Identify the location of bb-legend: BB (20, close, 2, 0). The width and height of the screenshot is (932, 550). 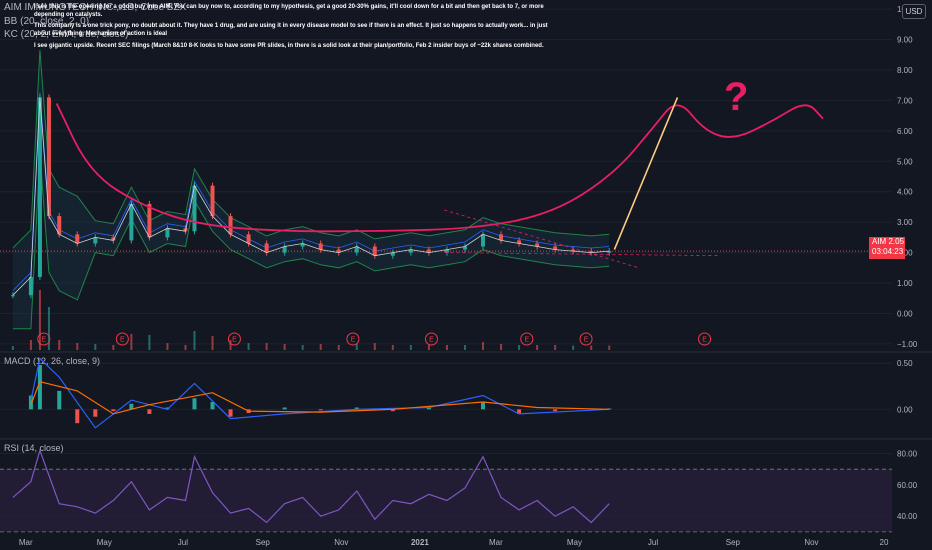
(47, 21).